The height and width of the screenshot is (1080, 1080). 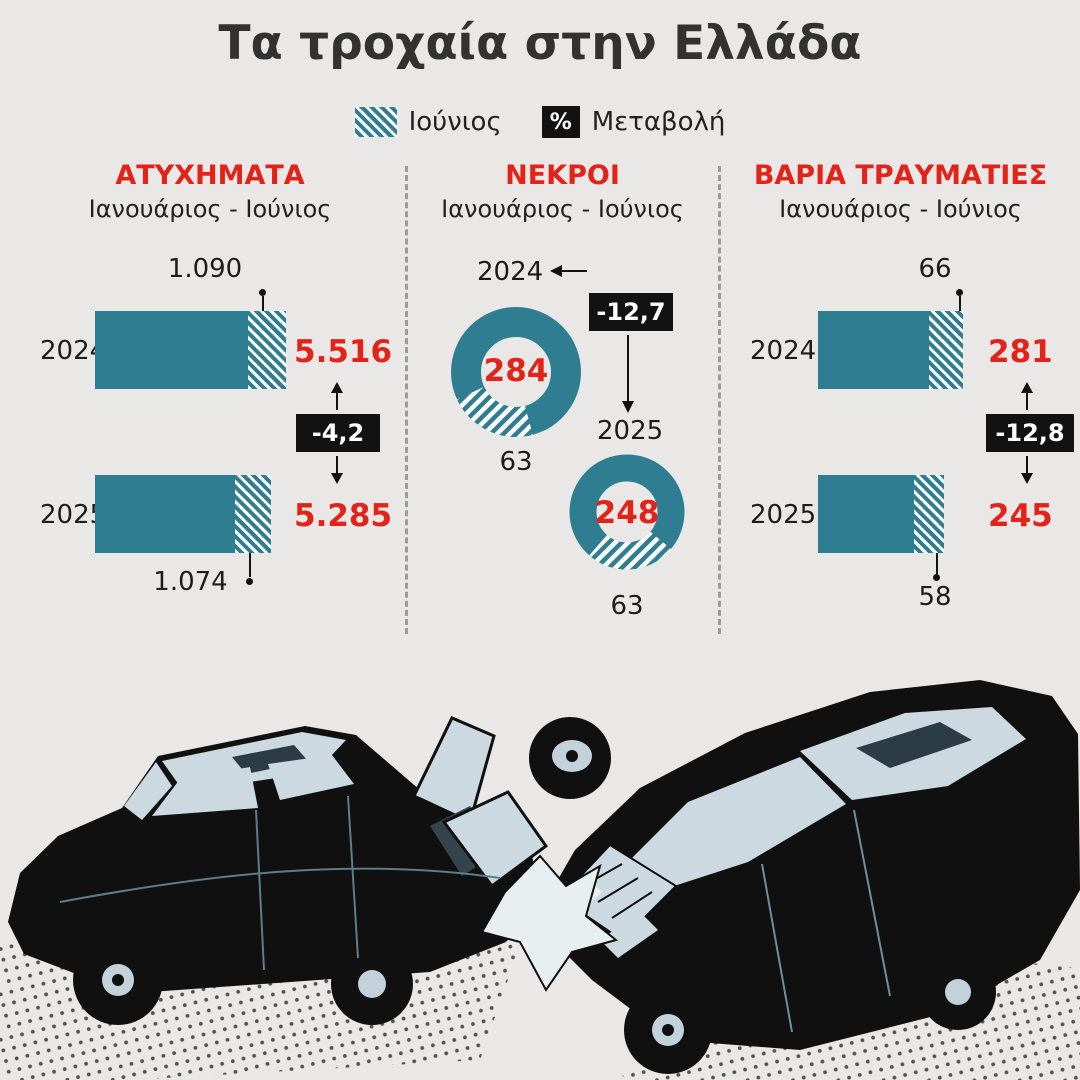 I want to click on deaths-2025-donut, so click(x=627, y=512).